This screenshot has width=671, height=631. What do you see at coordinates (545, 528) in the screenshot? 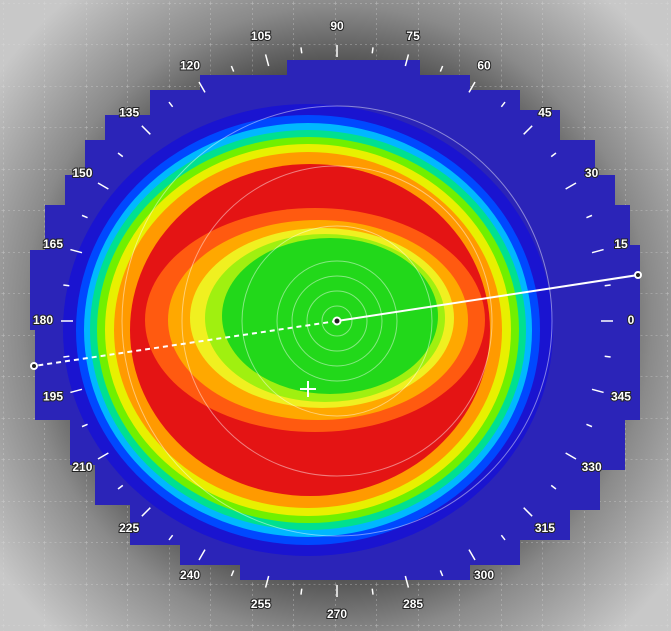
I see `angle-label: 315` at bounding box center [545, 528].